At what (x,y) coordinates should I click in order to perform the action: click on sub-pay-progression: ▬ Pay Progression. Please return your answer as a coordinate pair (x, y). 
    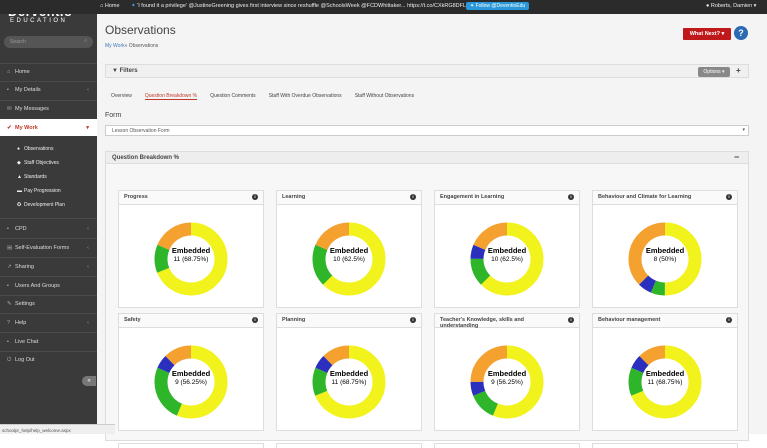
    Looking at the image, I should click on (48, 190).